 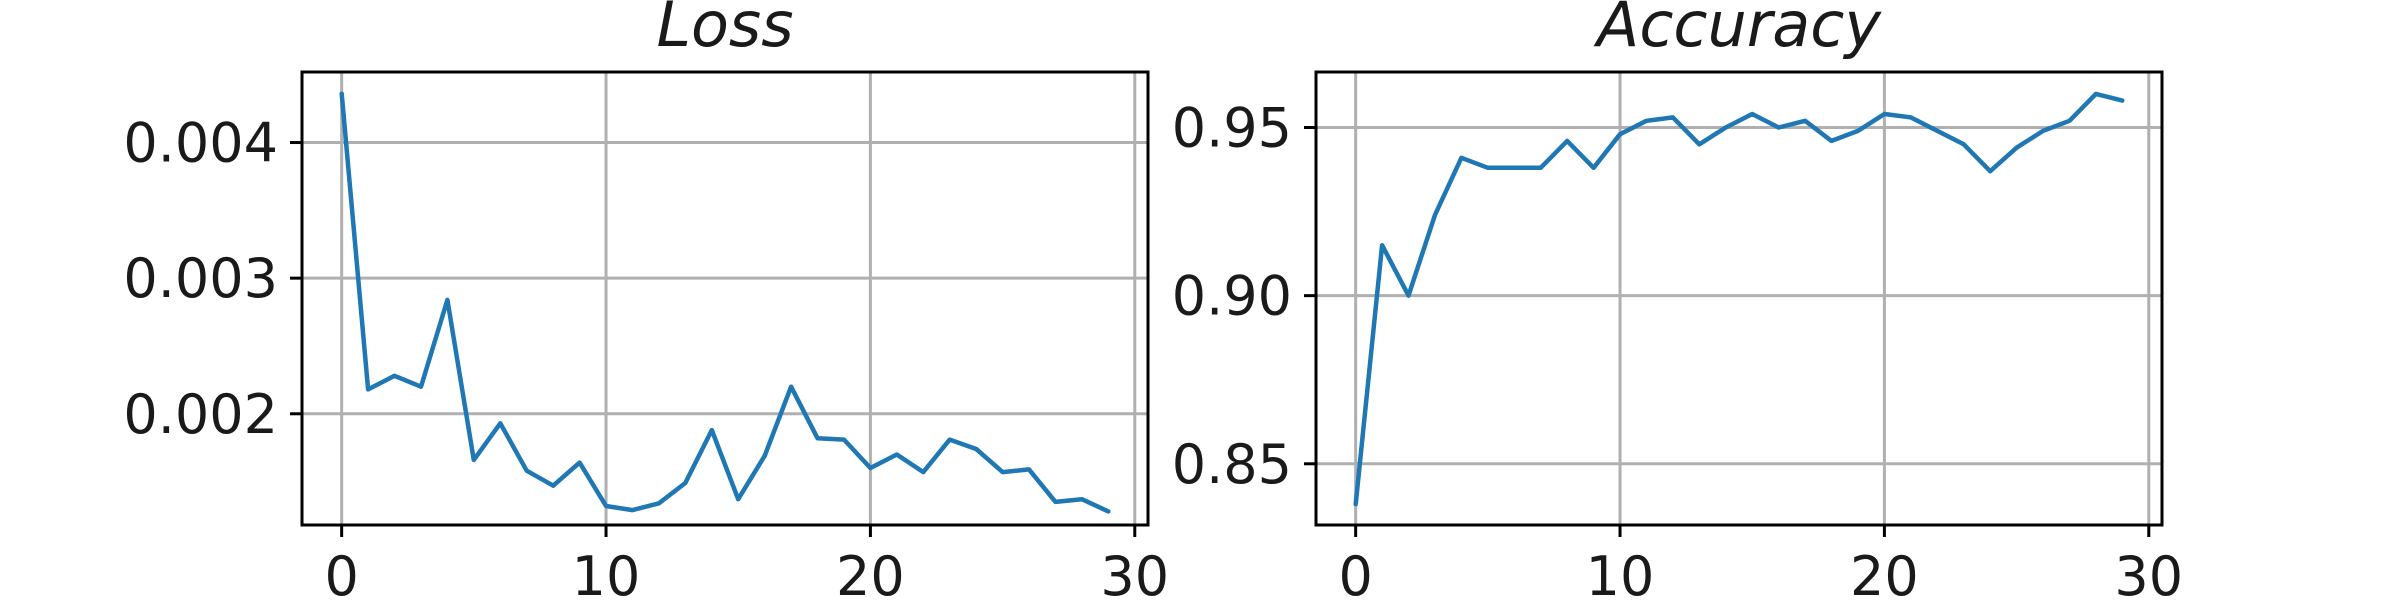 I want to click on loss-y-tick-label: 0.003, so click(x=200, y=278).